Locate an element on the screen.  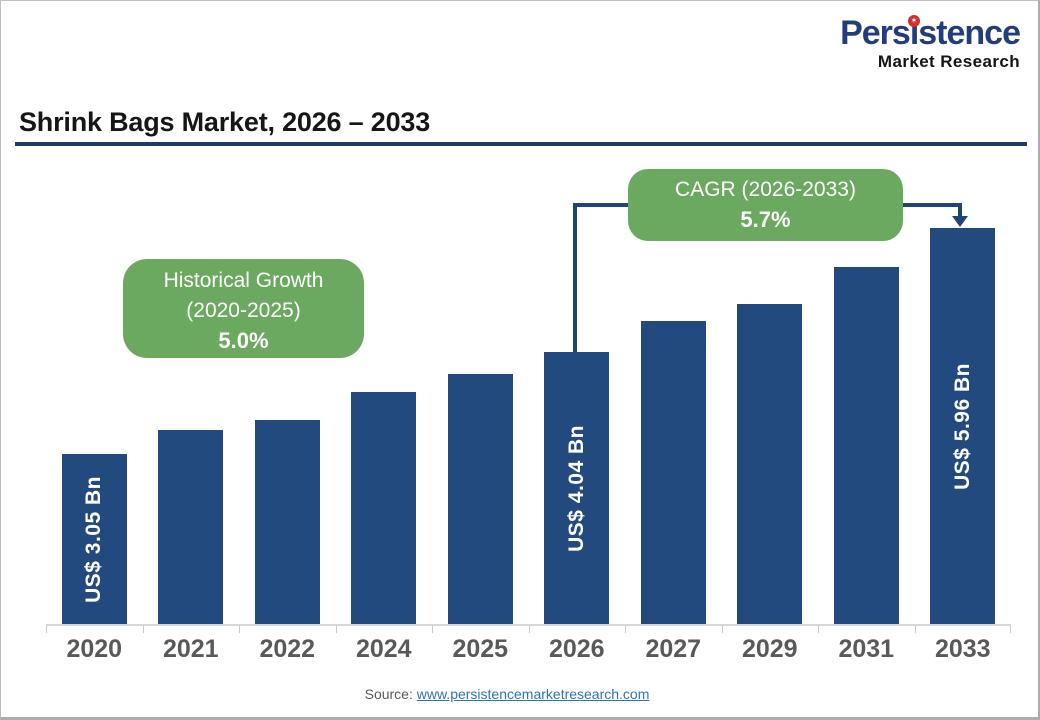
historical-growth-line2: (2020-2025) is located at coordinates (243, 310).